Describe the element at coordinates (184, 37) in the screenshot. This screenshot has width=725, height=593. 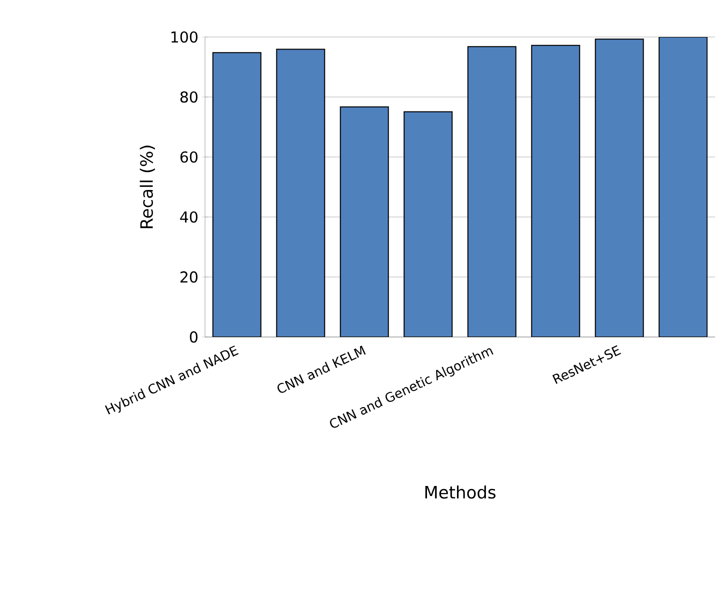
I see `y-tick-label: 100` at that location.